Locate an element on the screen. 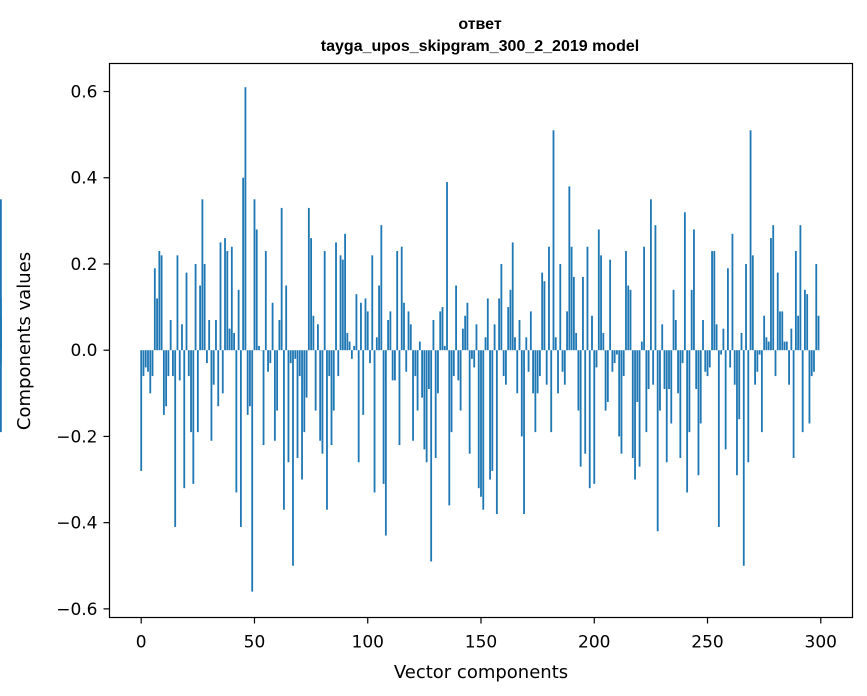 This screenshot has width=867, height=696. x-axis: 0 50 100 150 200 250 300 is located at coordinates (486, 635).